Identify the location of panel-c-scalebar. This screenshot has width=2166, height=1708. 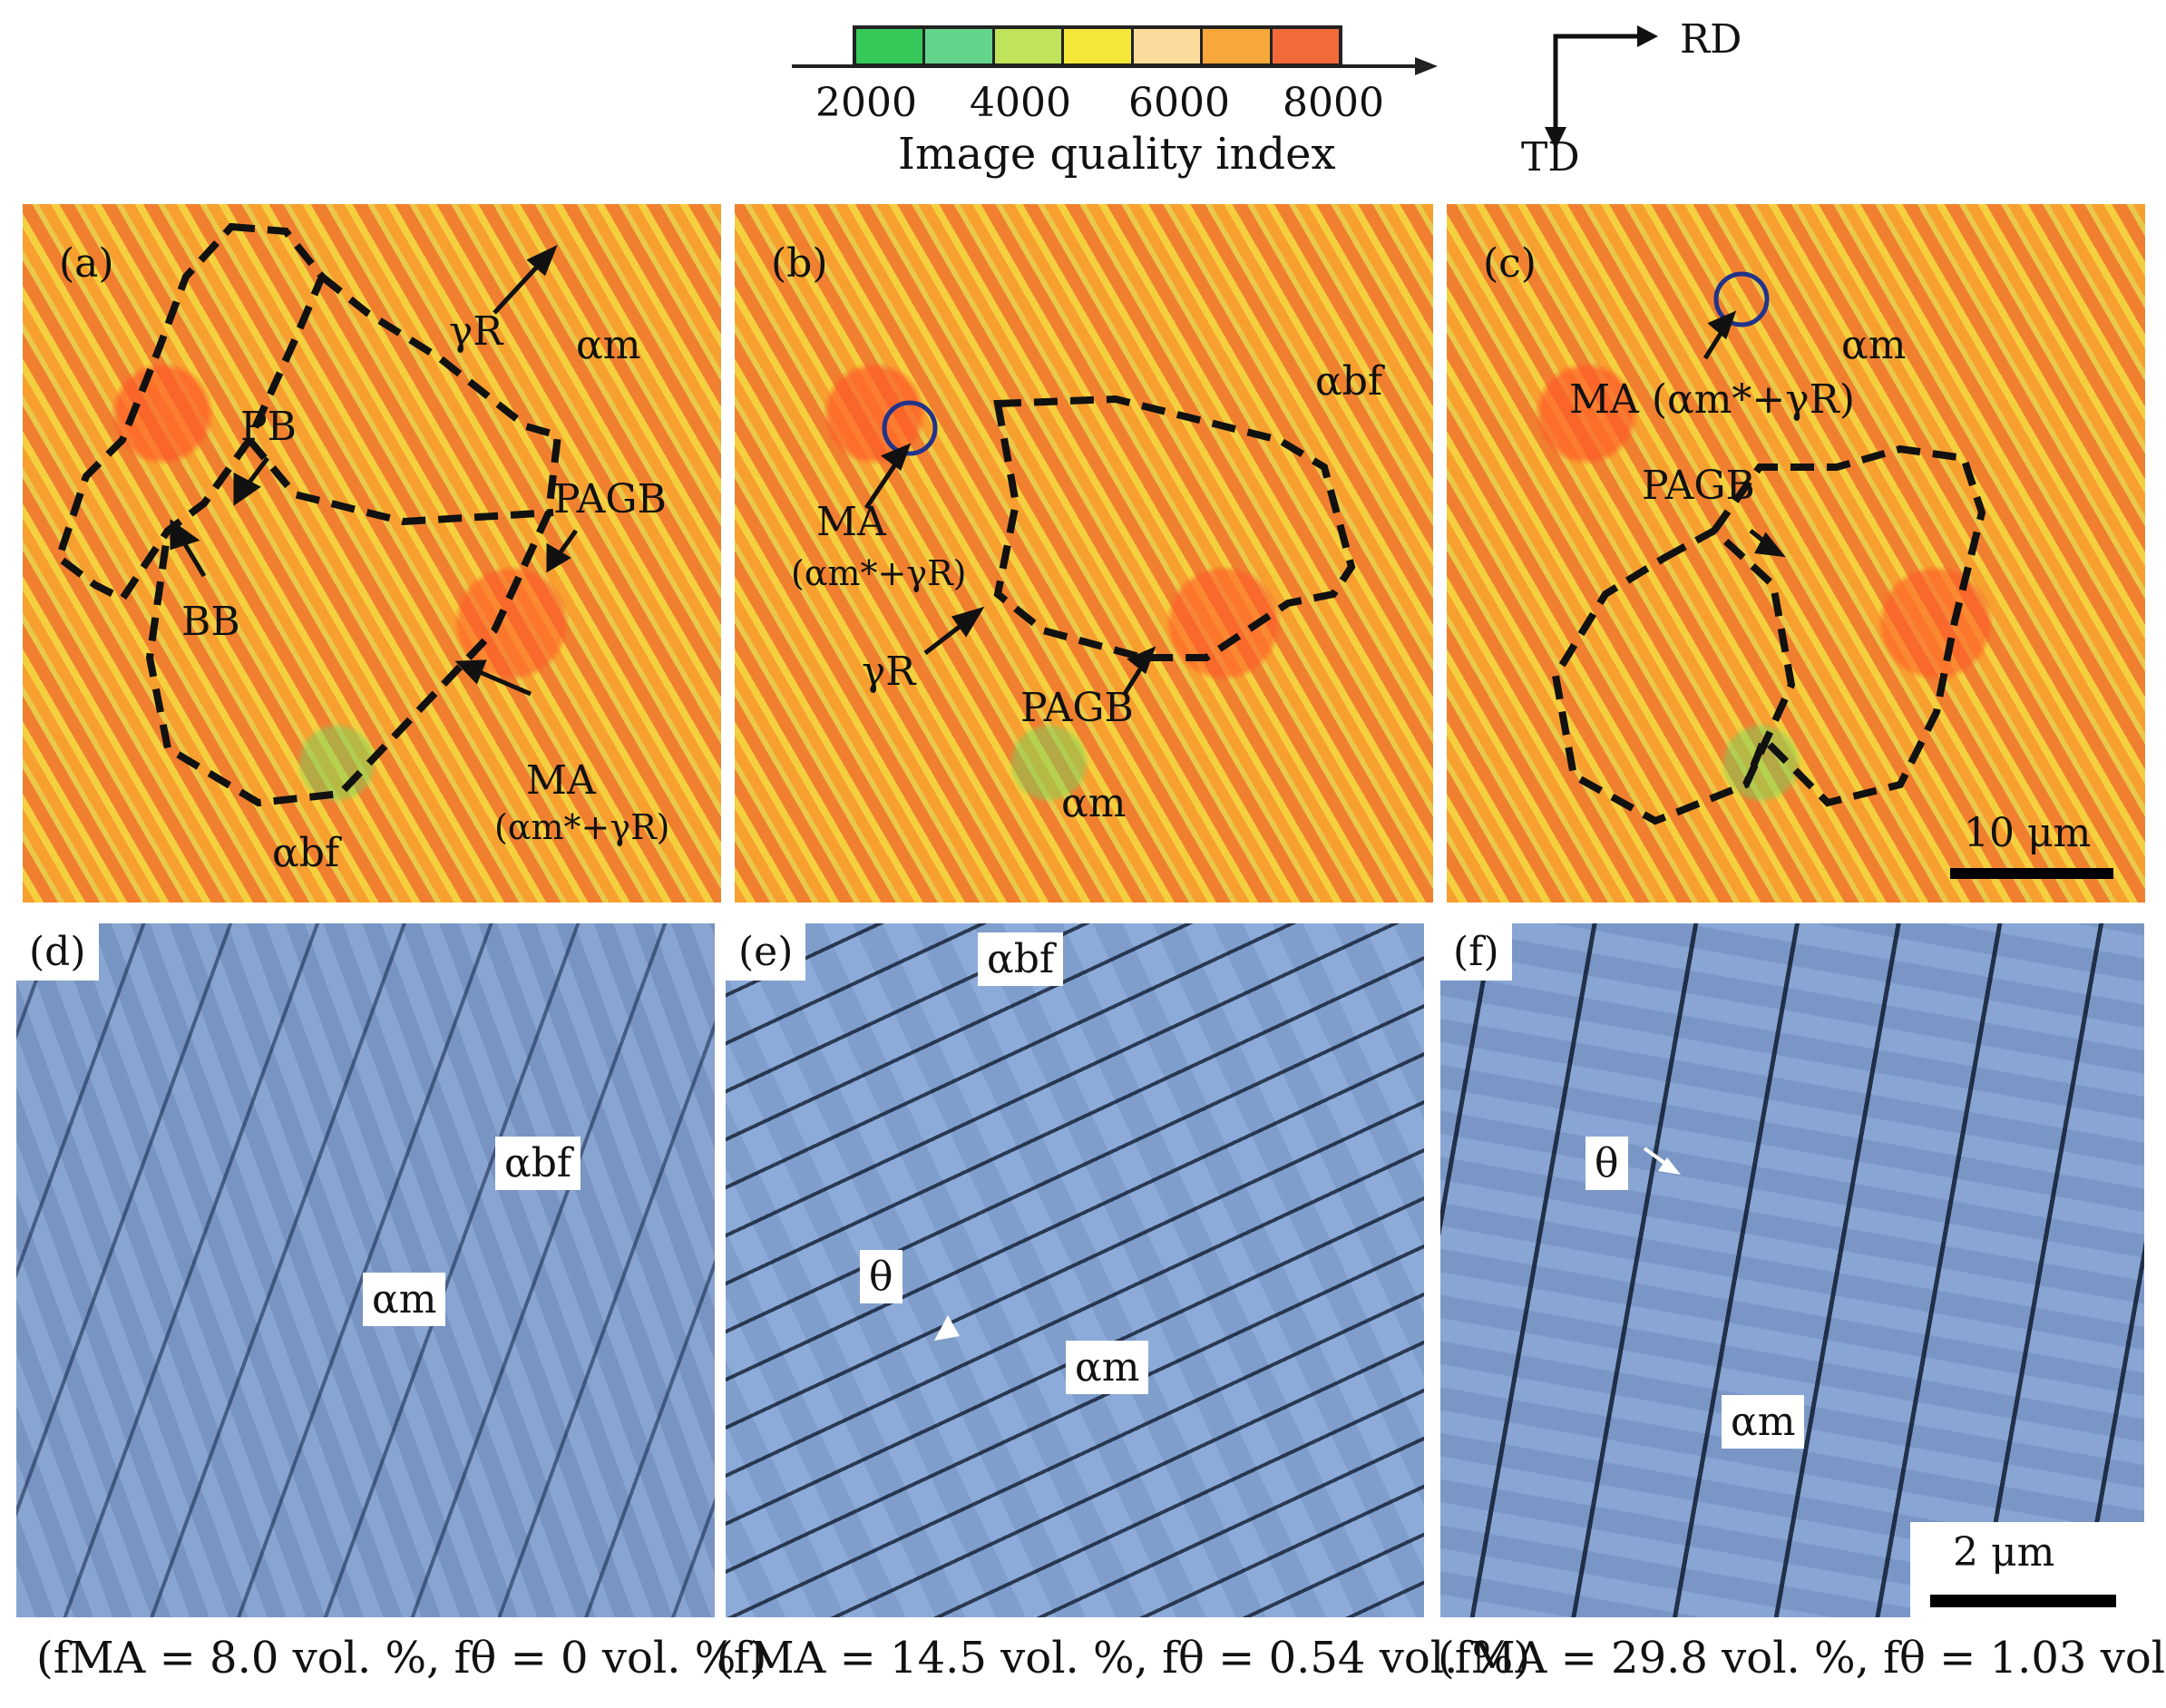
(2031, 873).